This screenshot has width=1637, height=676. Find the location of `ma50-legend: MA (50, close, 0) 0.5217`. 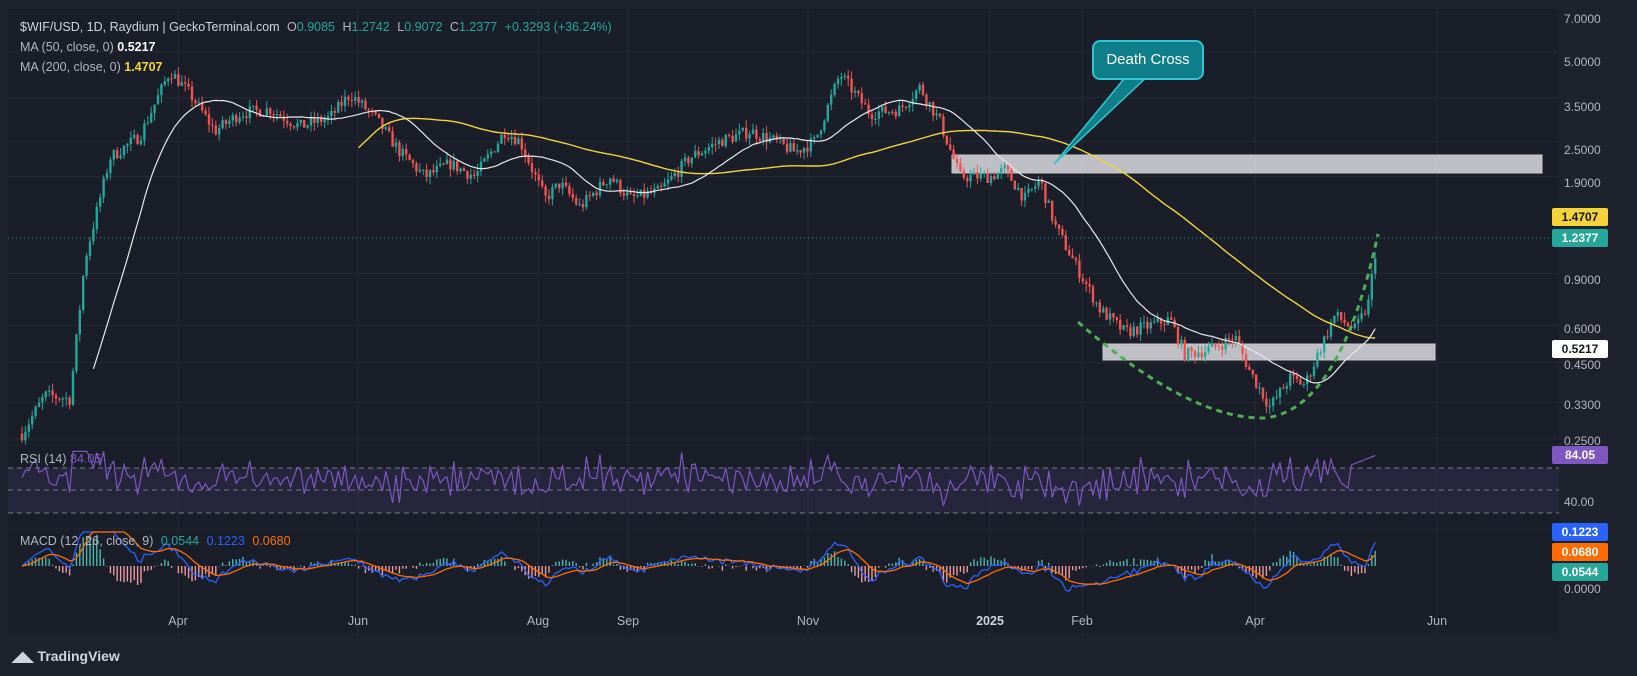

ma50-legend: MA (50, close, 0) 0.5217 is located at coordinates (88, 47).